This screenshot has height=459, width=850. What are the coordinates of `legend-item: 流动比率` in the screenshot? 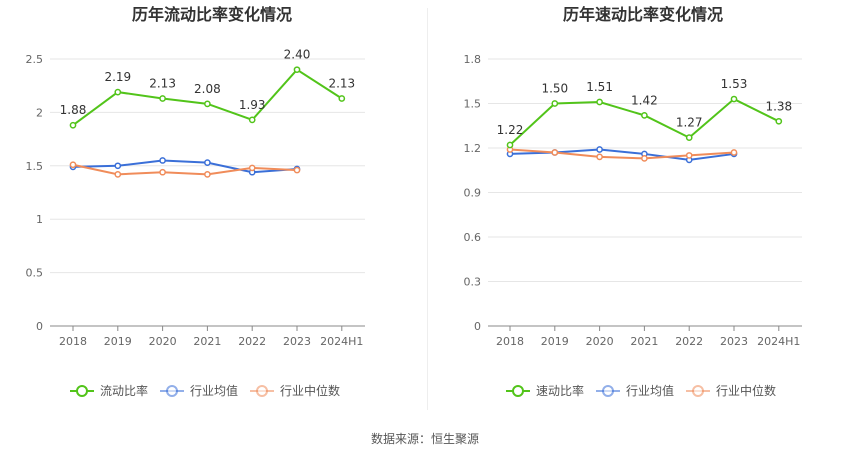 It's located at (109, 390).